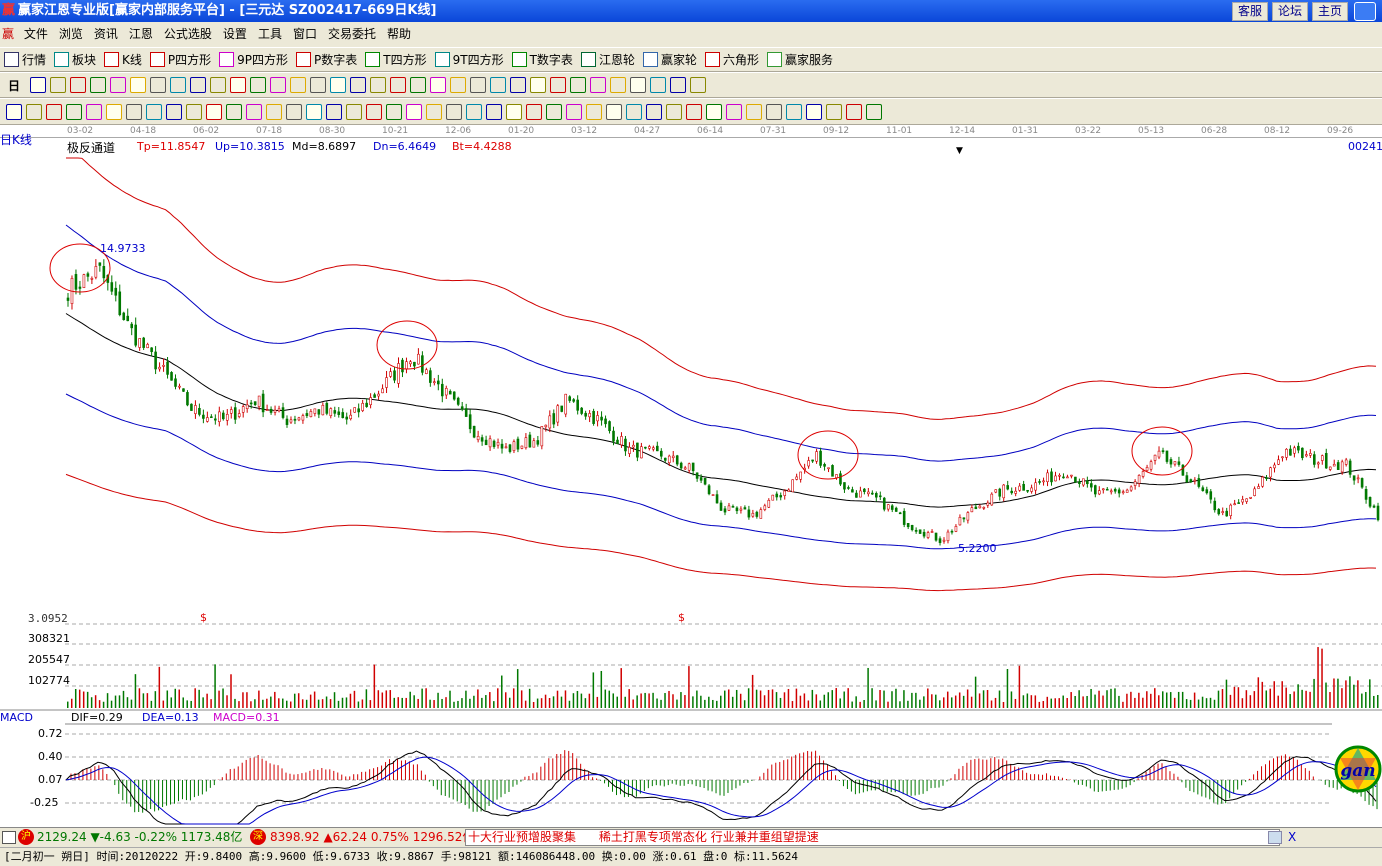 This screenshot has height=866, width=1382. I want to click on toolbar-t9-button: 9T四方形, so click(469, 59).